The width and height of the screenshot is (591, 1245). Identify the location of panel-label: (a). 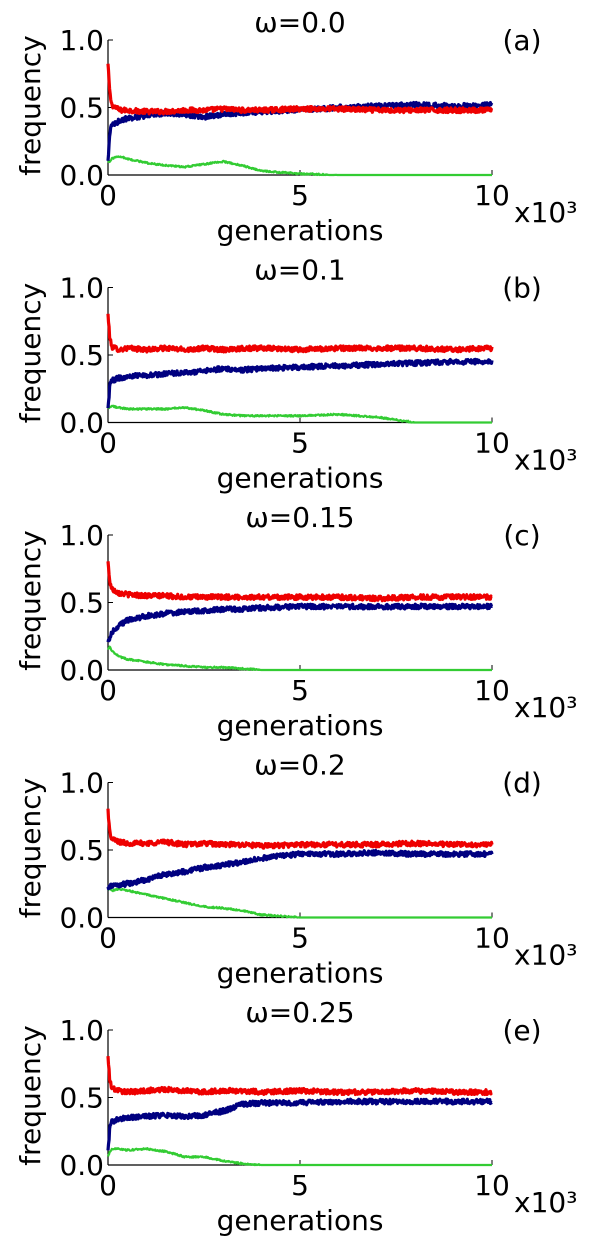
(521, 40).